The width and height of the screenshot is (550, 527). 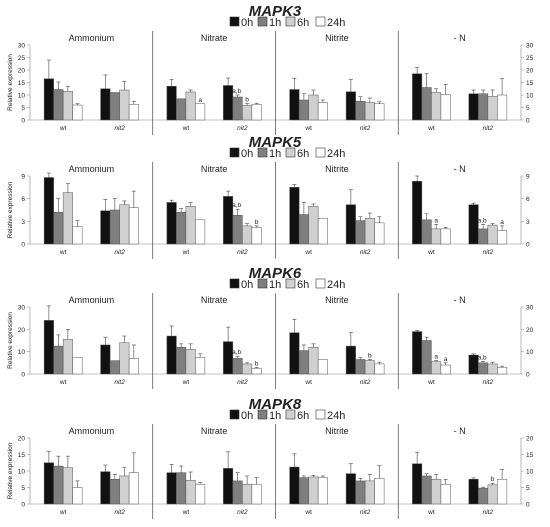 What do you see at coordinates (303, 285) in the screenshot?
I see `mapk6-legend-6h-label: 6h` at bounding box center [303, 285].